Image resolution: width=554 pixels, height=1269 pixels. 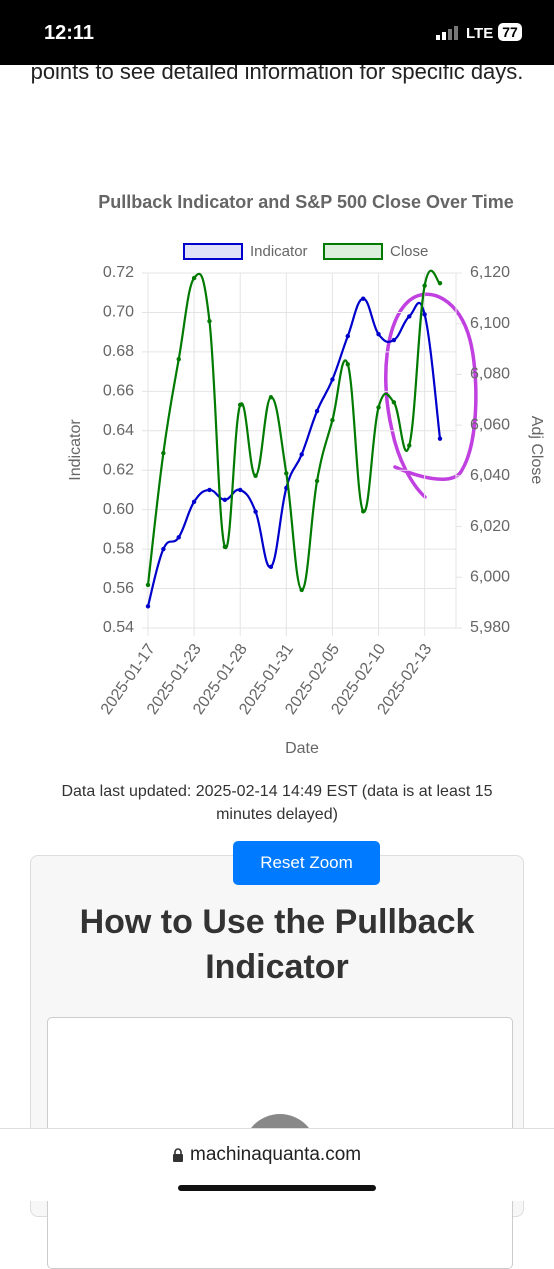 I want to click on y-tick-label: 0.72, so click(x=118, y=272).